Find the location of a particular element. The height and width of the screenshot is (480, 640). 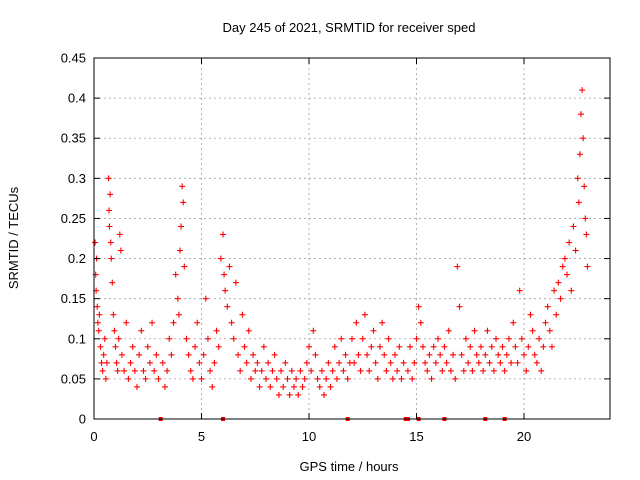

y-tick-label: 0.15 is located at coordinates (73, 298).